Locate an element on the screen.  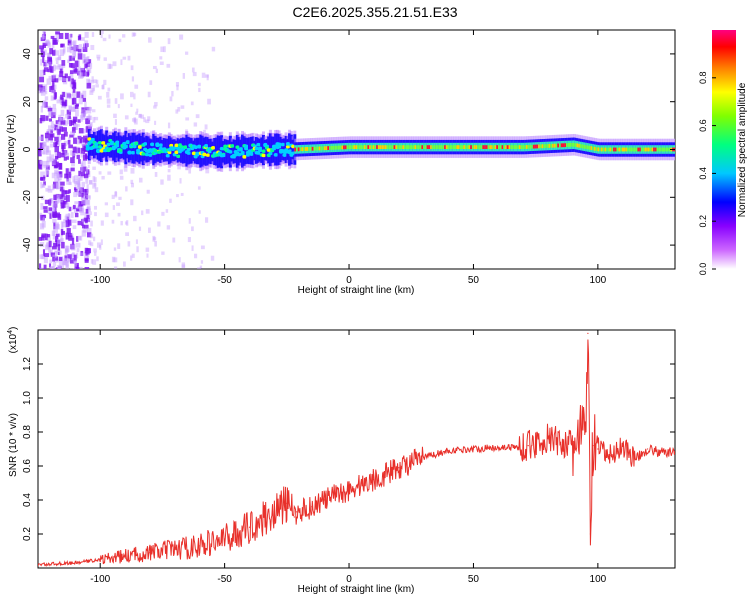
colorbar-tick-label: 0.6 is located at coordinates (703, 125).